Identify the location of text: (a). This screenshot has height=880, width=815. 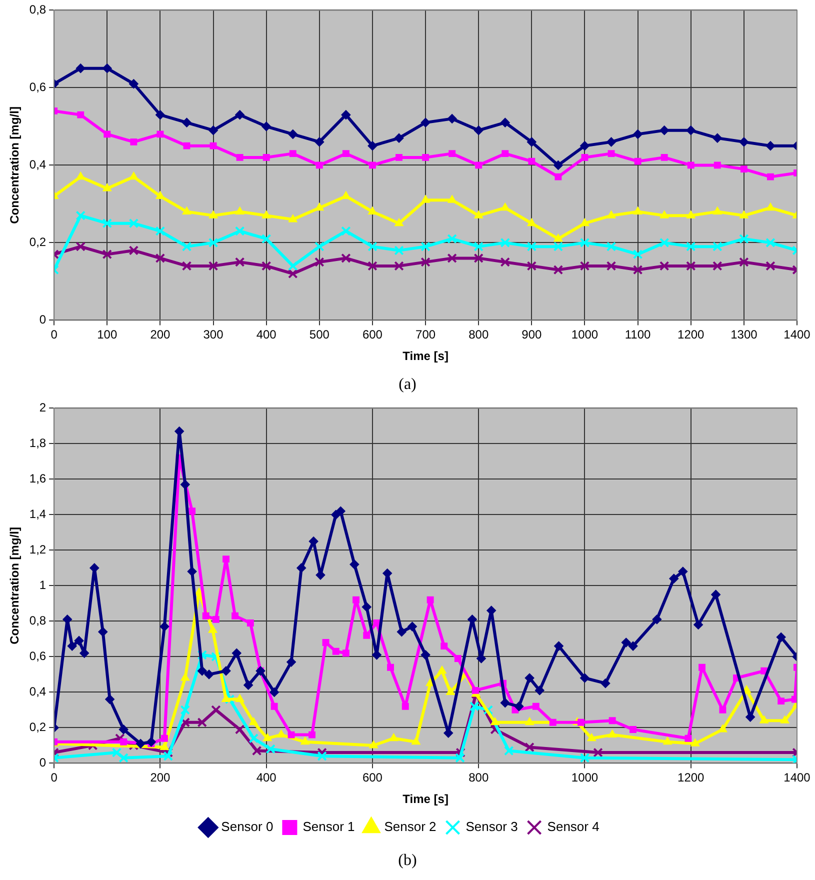
(408, 385).